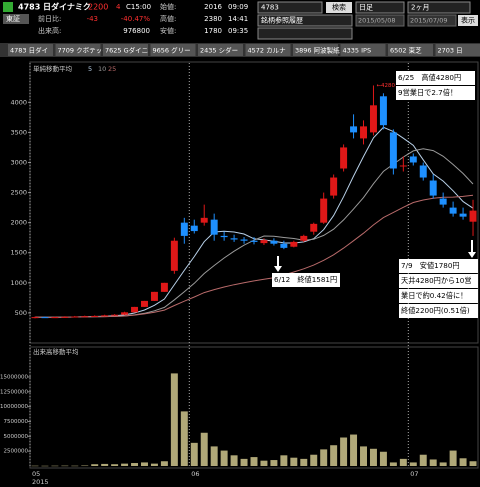 Image resolution: width=480 pixels, height=487 pixels. I want to click on label: 出来高:, so click(49, 30).